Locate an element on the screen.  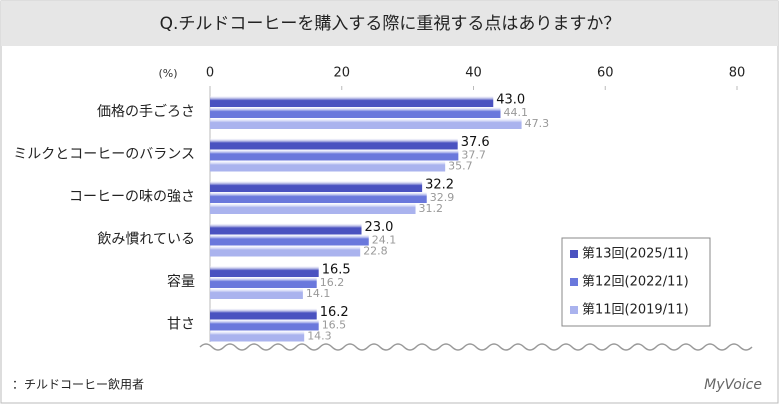
value-label: 43.0 is located at coordinates (510, 100).